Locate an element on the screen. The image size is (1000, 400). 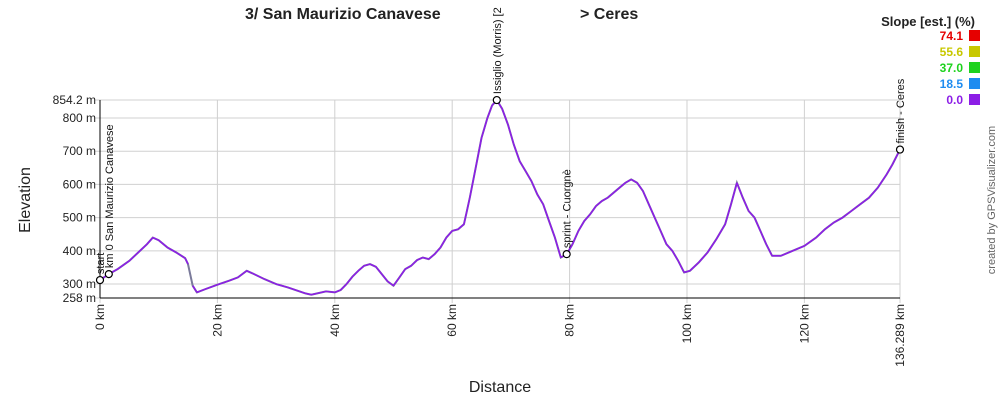
y-tick-label: 258 m is located at coordinates (79, 298).